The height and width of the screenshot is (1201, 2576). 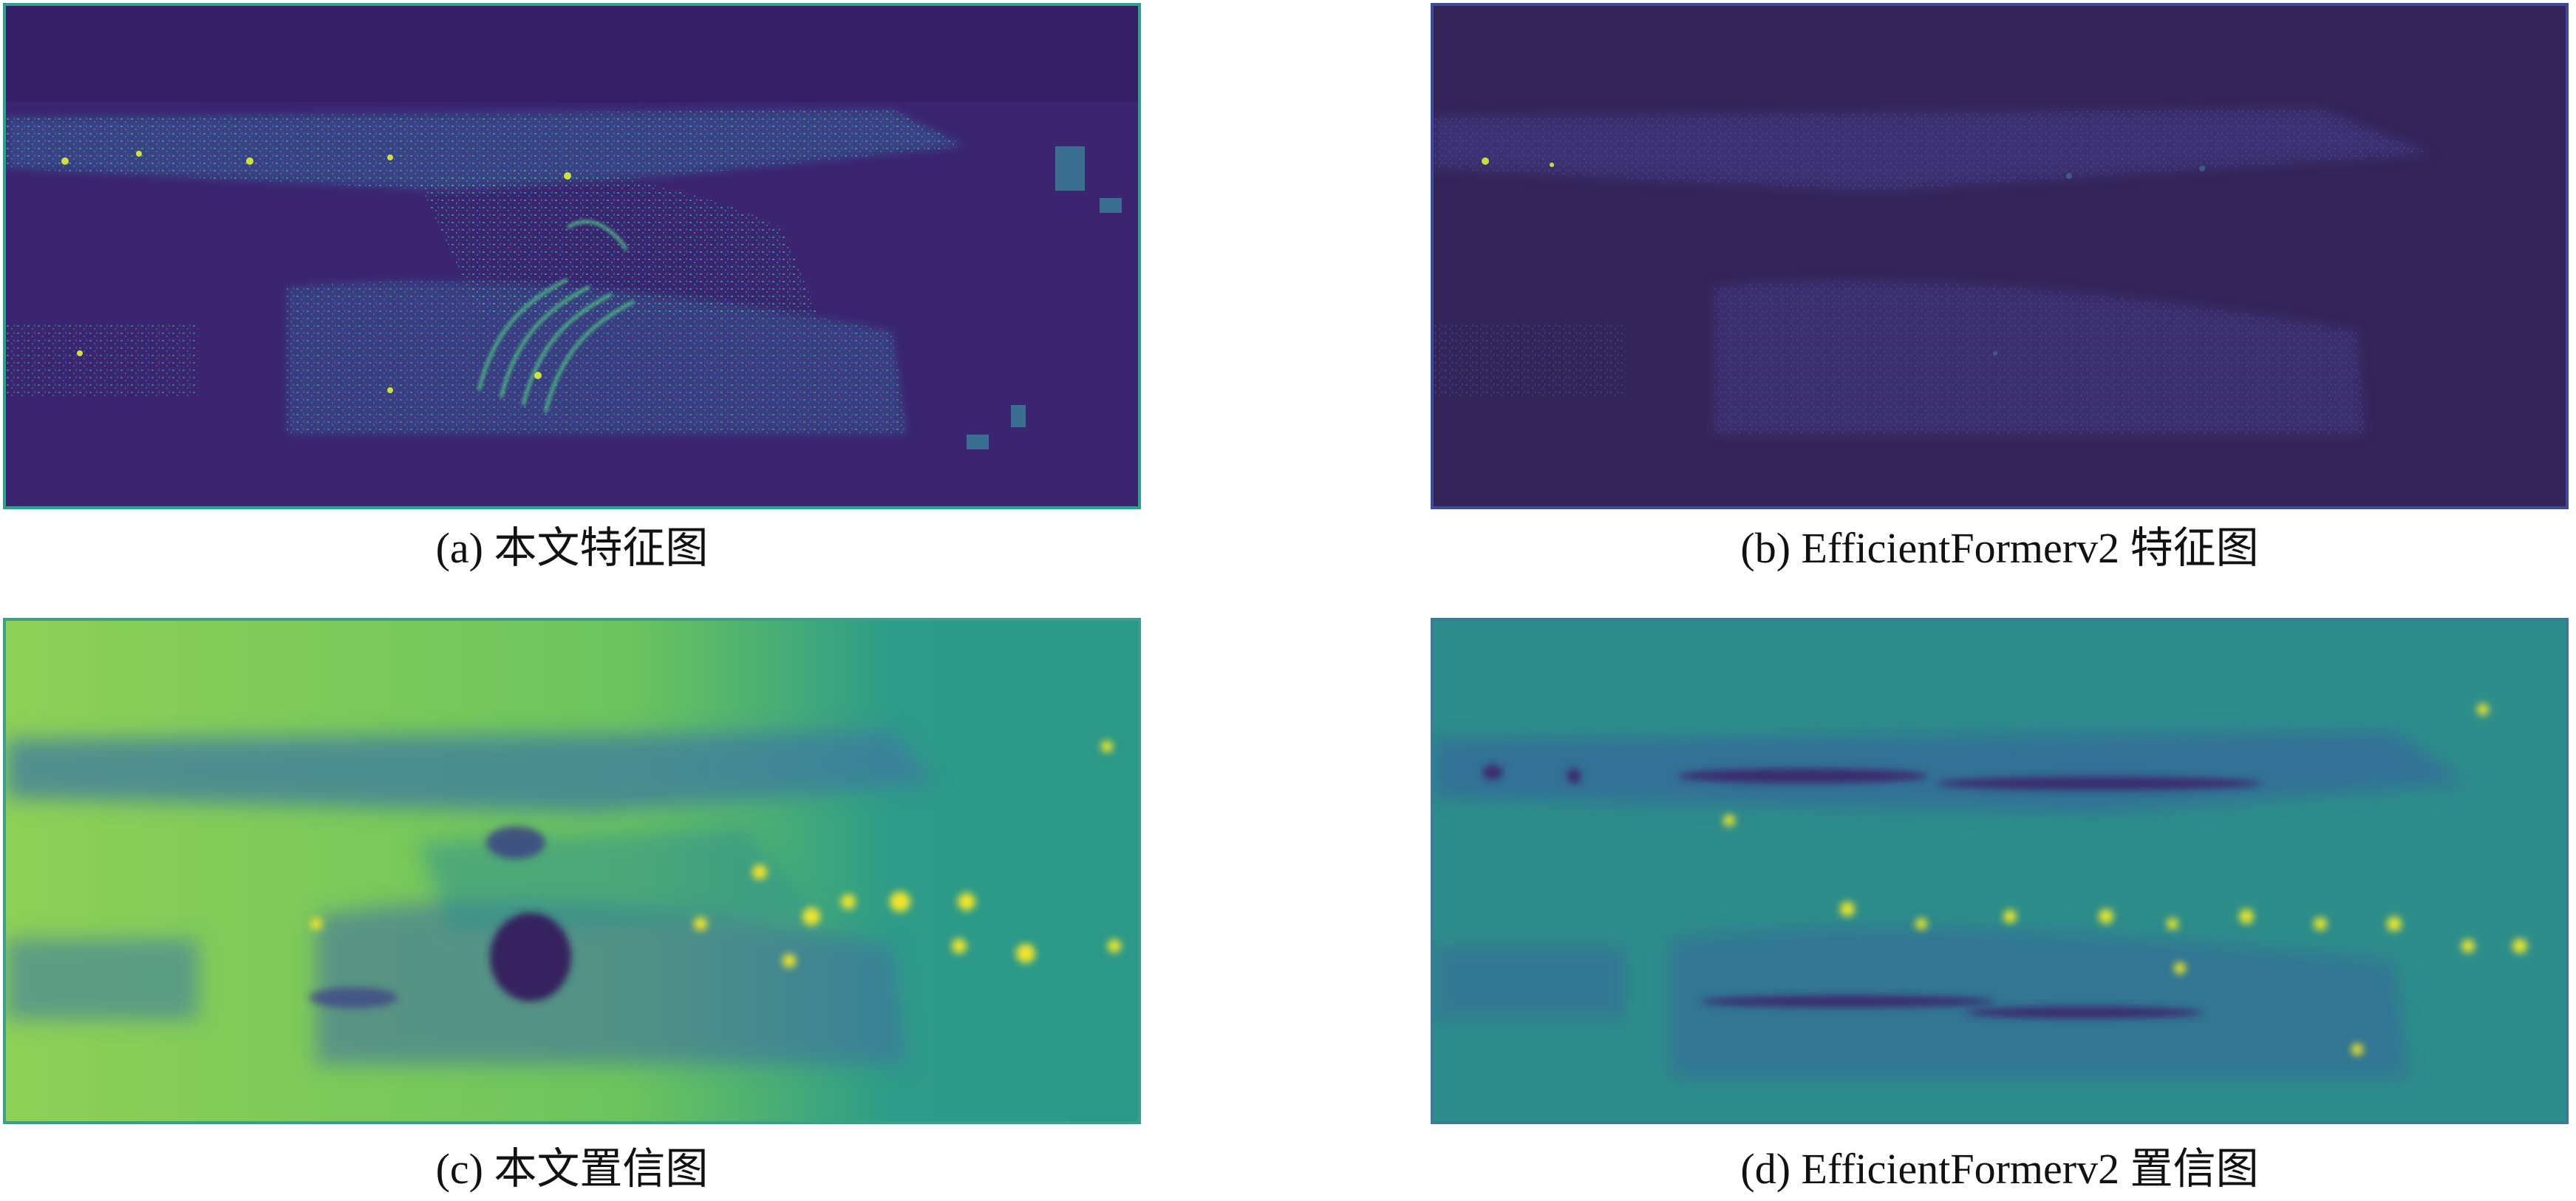 What do you see at coordinates (572, 548) in the screenshot?
I see `caption-a: (a) 本文特征图` at bounding box center [572, 548].